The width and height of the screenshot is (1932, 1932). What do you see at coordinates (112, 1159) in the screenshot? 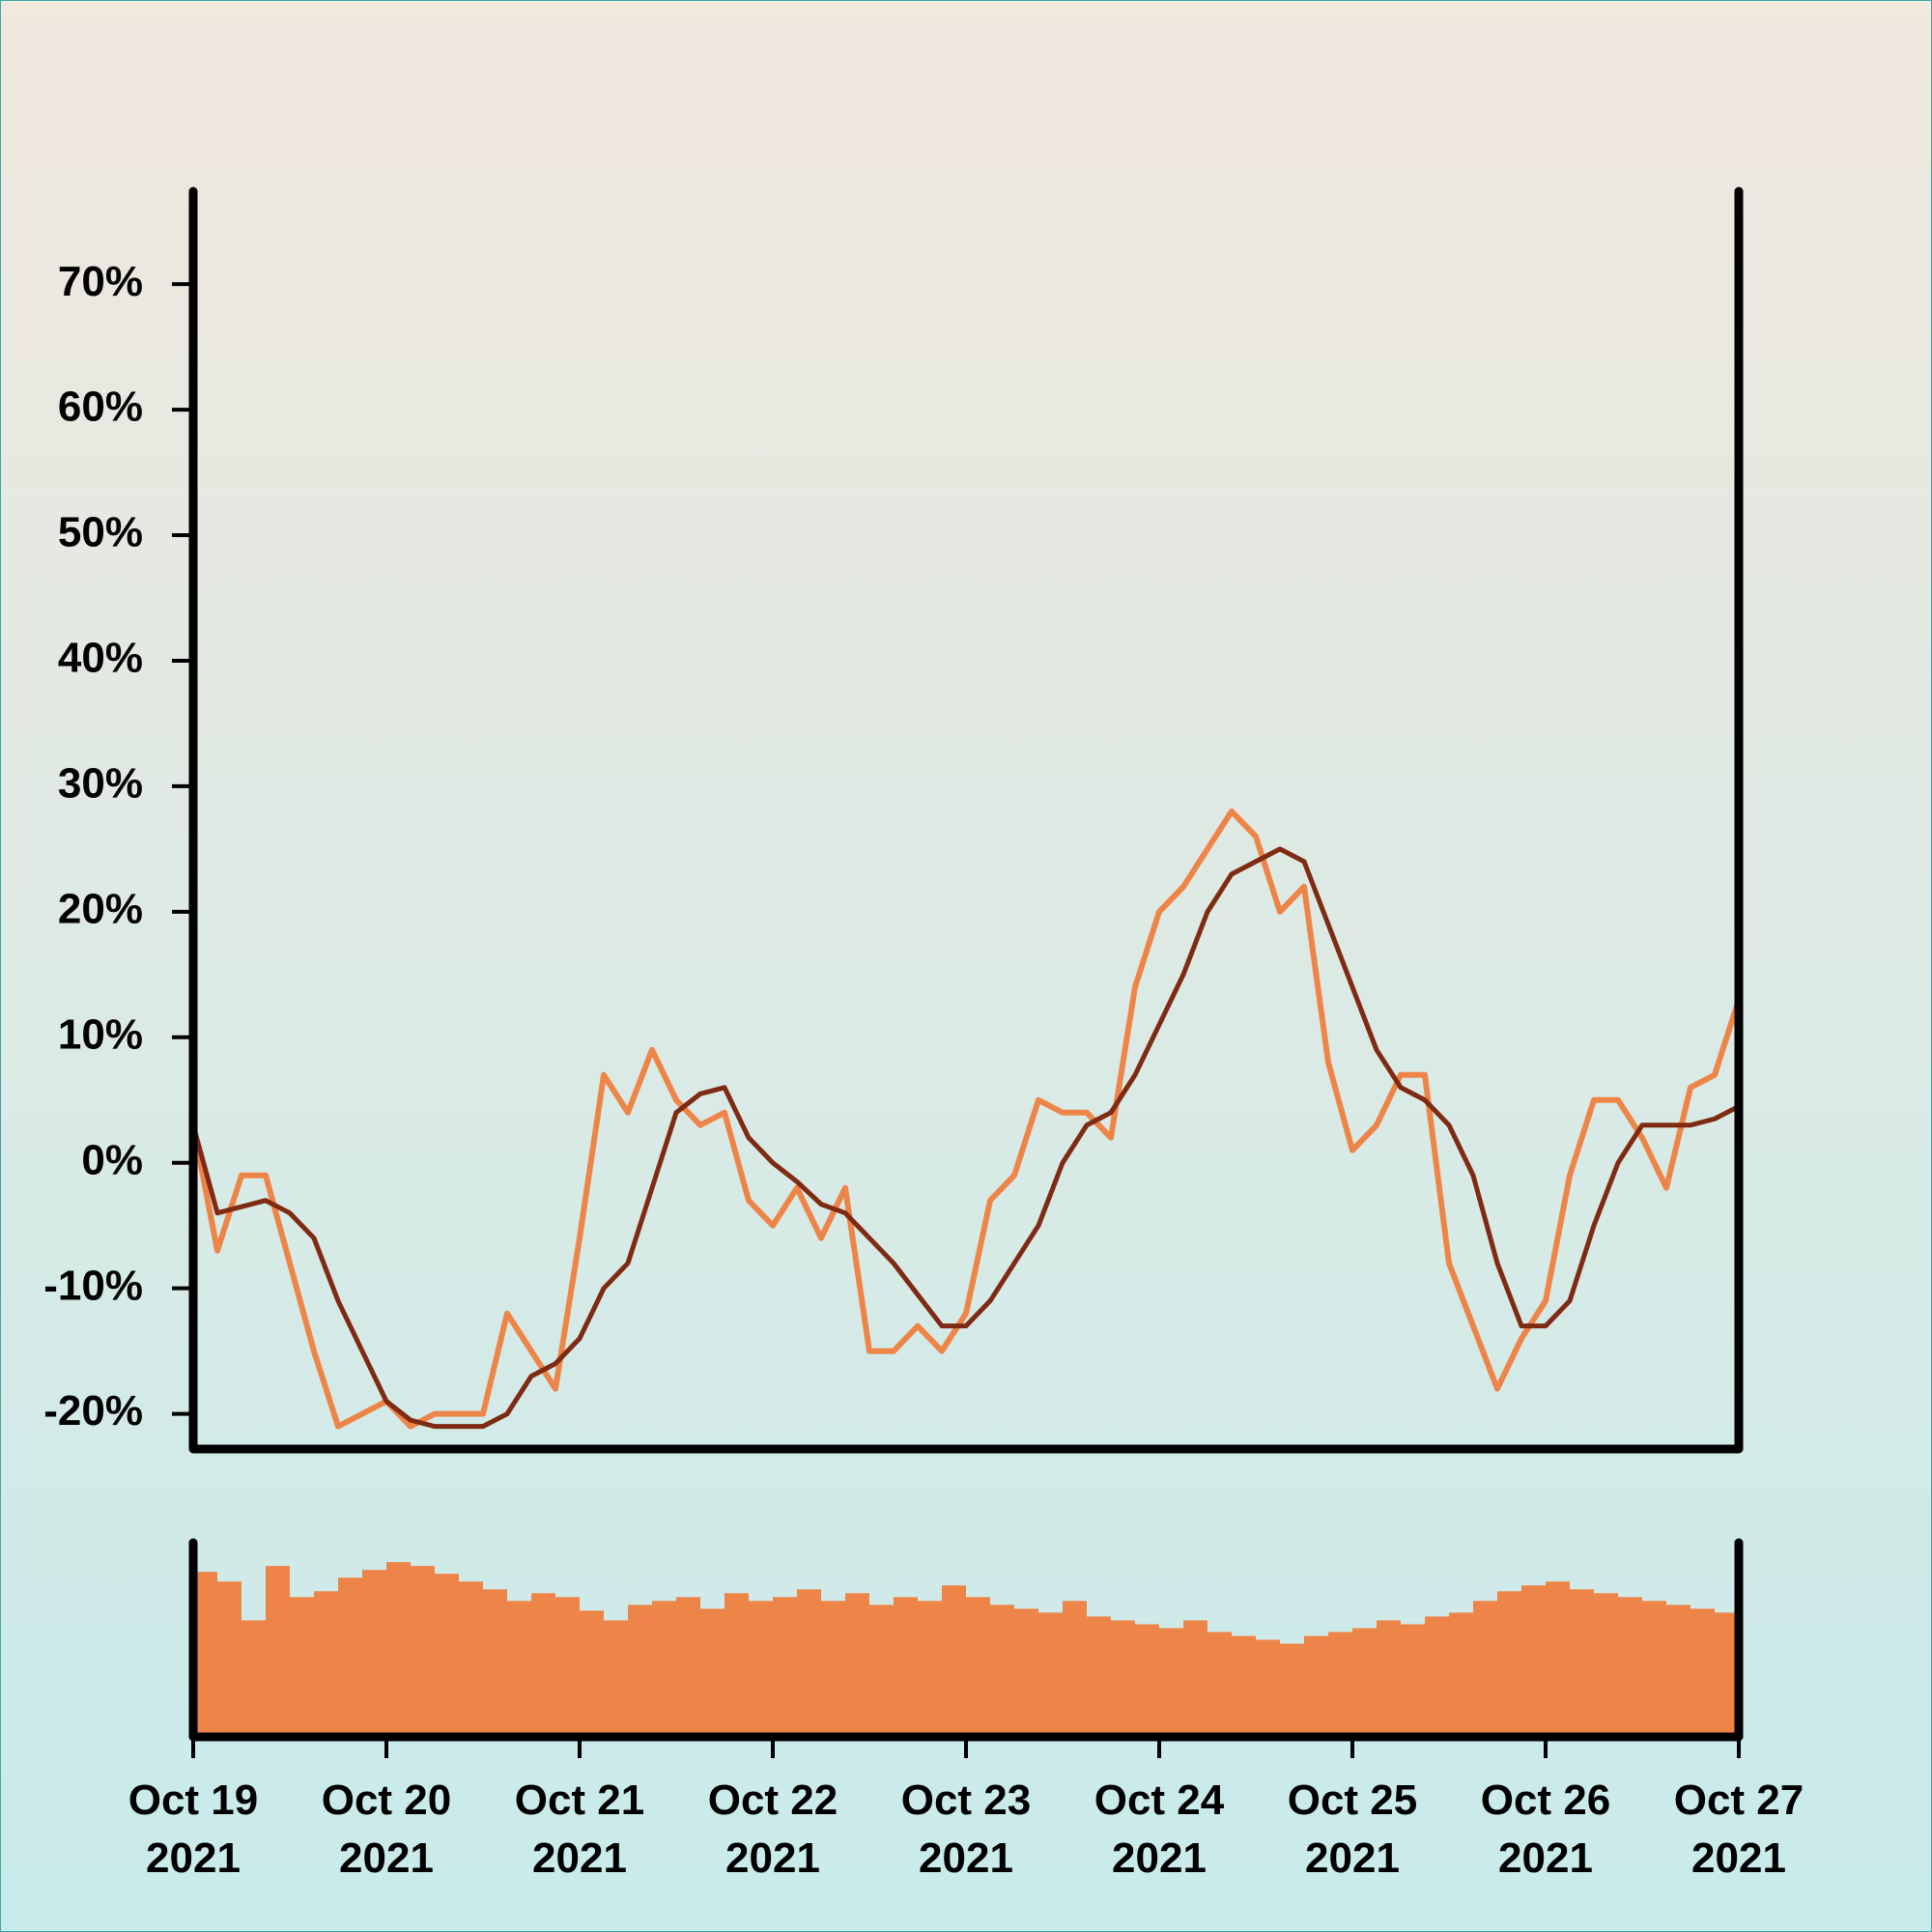
I see `y-tick-label: 0%` at bounding box center [112, 1159].